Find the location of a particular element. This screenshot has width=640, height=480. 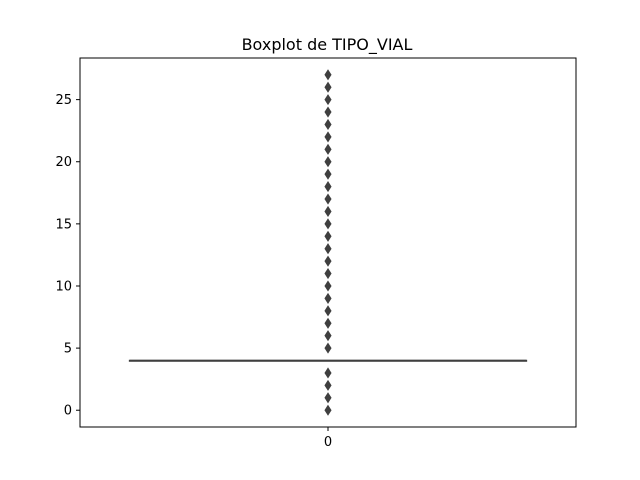

y-tick-label: 10 is located at coordinates (63, 286).